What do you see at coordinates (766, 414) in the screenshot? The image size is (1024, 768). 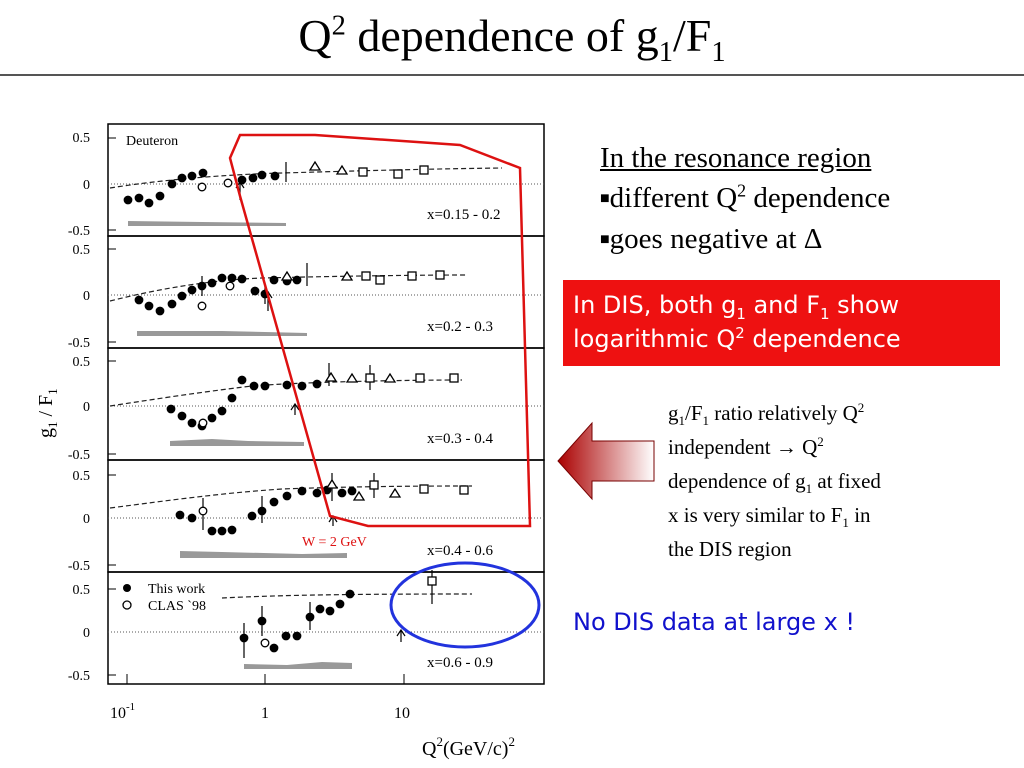 I see `ratio-note-line: g1/F1 ratio relatively Q2` at bounding box center [766, 414].